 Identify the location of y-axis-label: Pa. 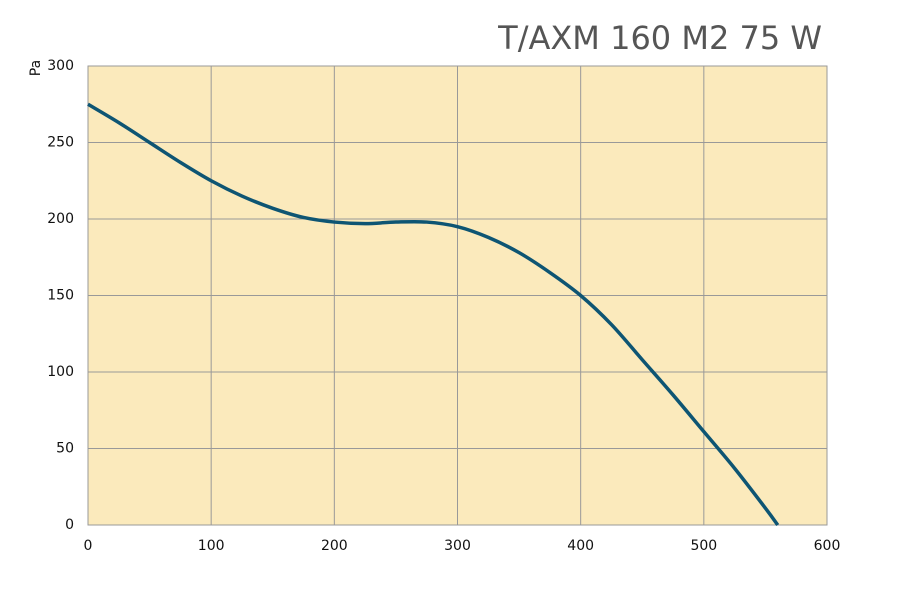
(36, 68).